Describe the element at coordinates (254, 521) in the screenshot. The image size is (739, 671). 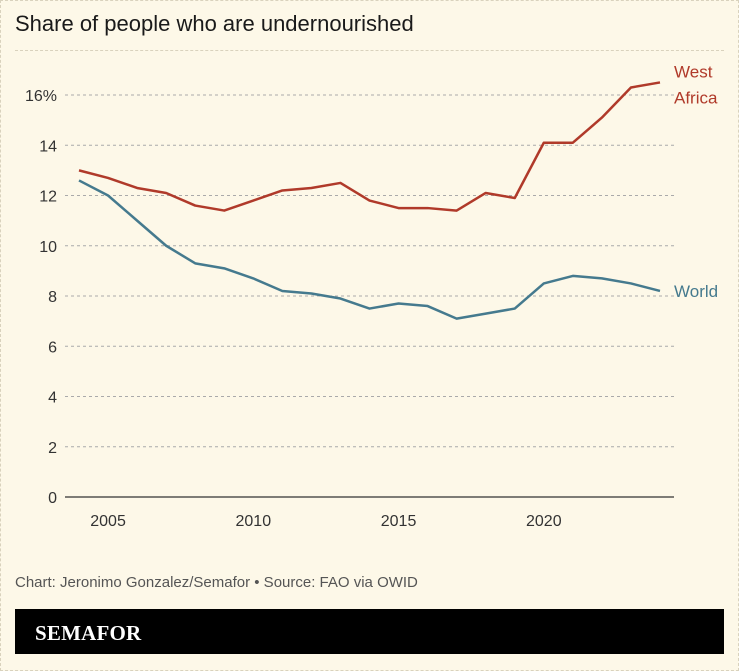
I see `x-tick-label: 2010` at that location.